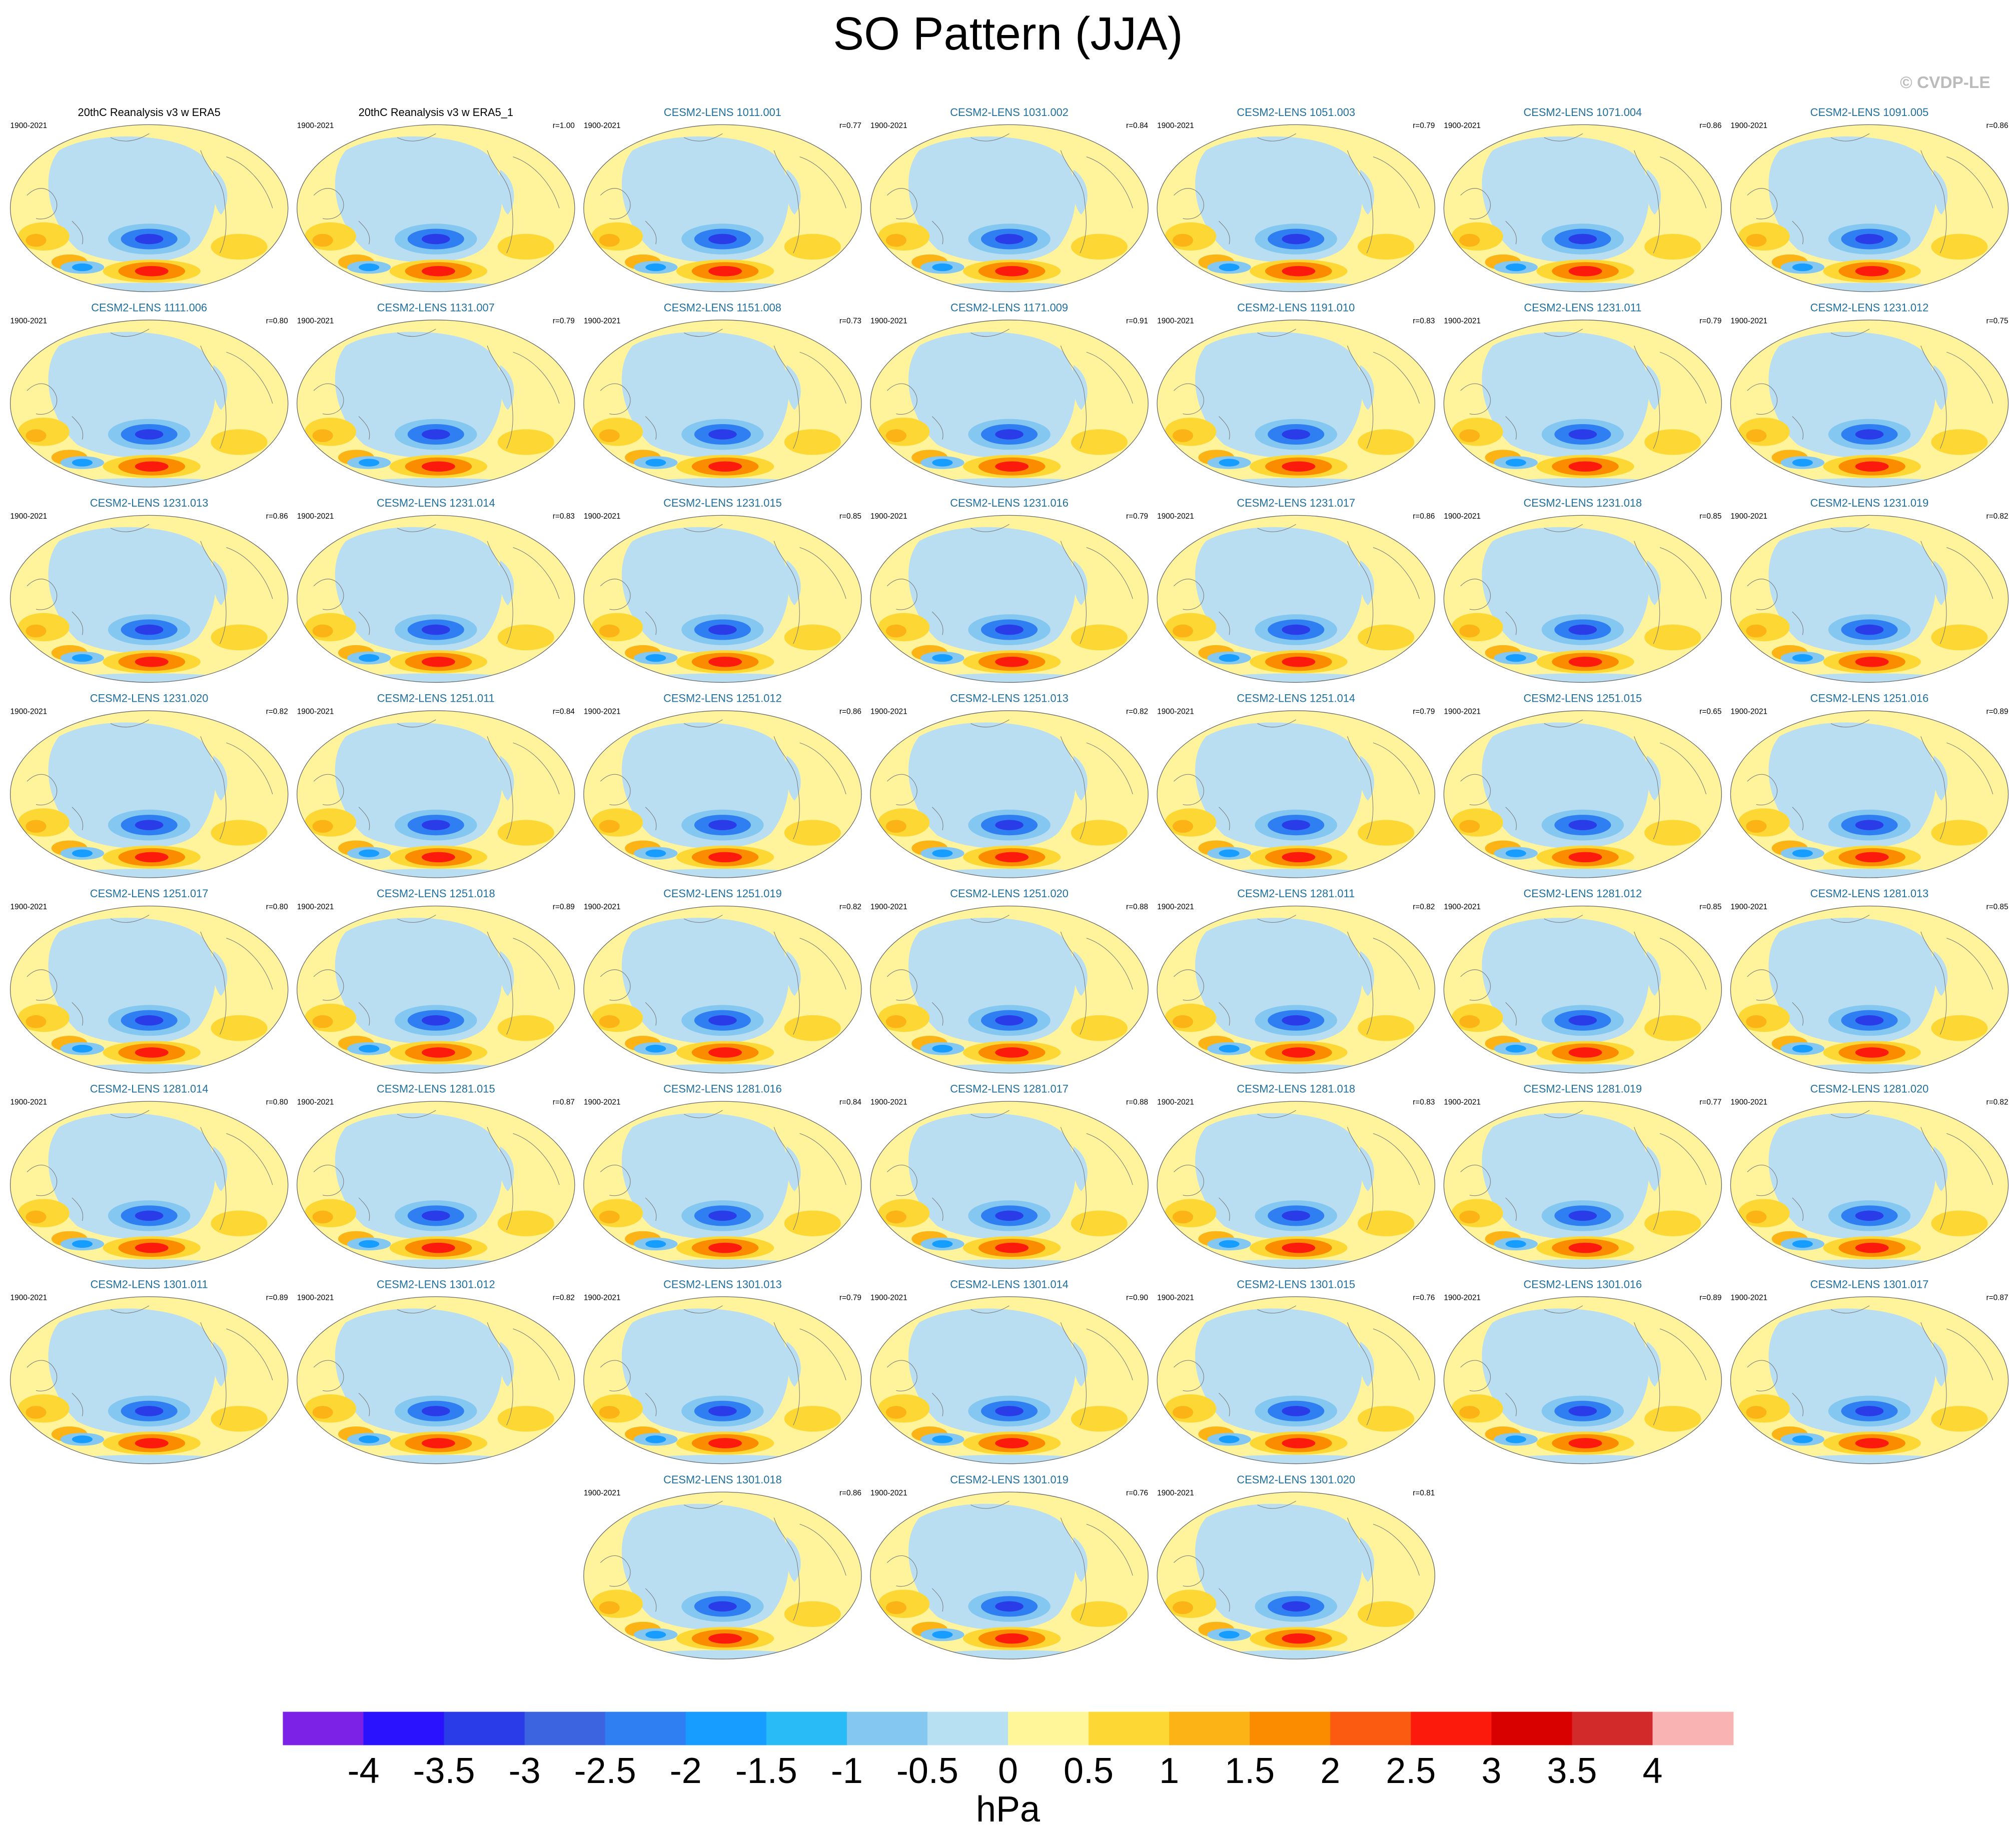 The height and width of the screenshot is (1839, 2016). What do you see at coordinates (1997, 321) in the screenshot?
I see `panel-r: r=0.75` at bounding box center [1997, 321].